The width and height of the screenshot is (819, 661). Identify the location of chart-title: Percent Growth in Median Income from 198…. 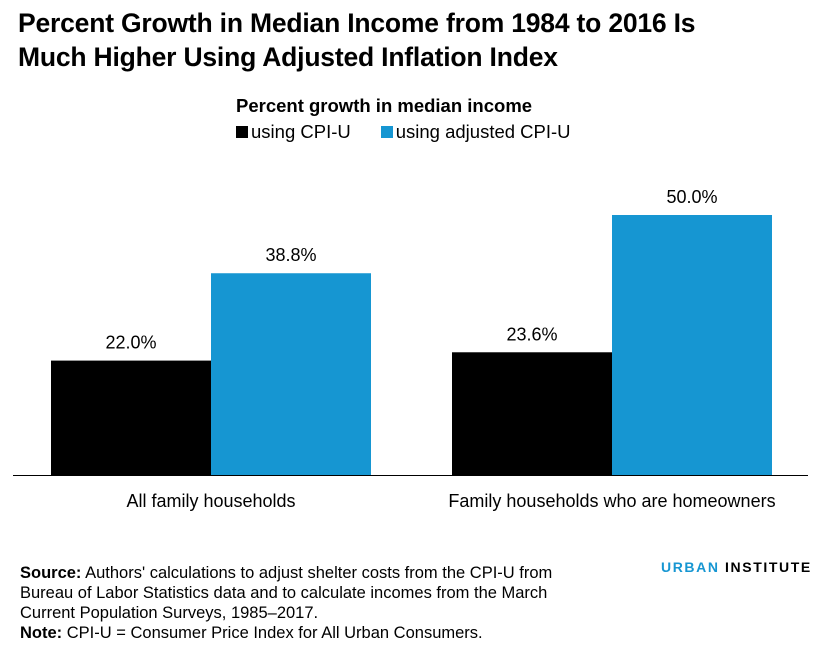
(413, 40).